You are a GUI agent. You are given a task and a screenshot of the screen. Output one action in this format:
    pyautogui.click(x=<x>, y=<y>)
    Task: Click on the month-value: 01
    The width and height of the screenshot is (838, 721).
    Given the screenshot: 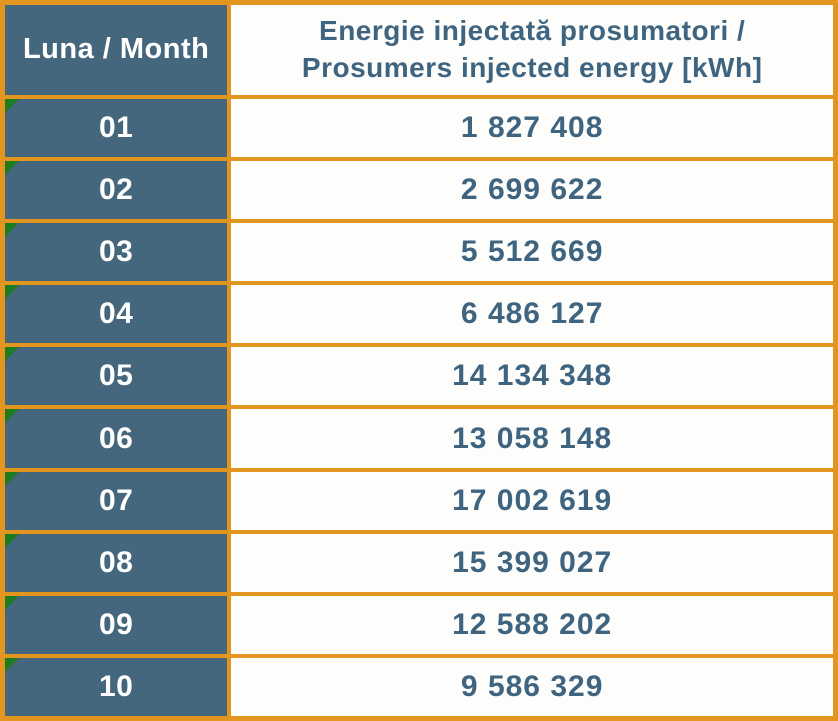 What is the action you would take?
    pyautogui.click(x=116, y=127)
    